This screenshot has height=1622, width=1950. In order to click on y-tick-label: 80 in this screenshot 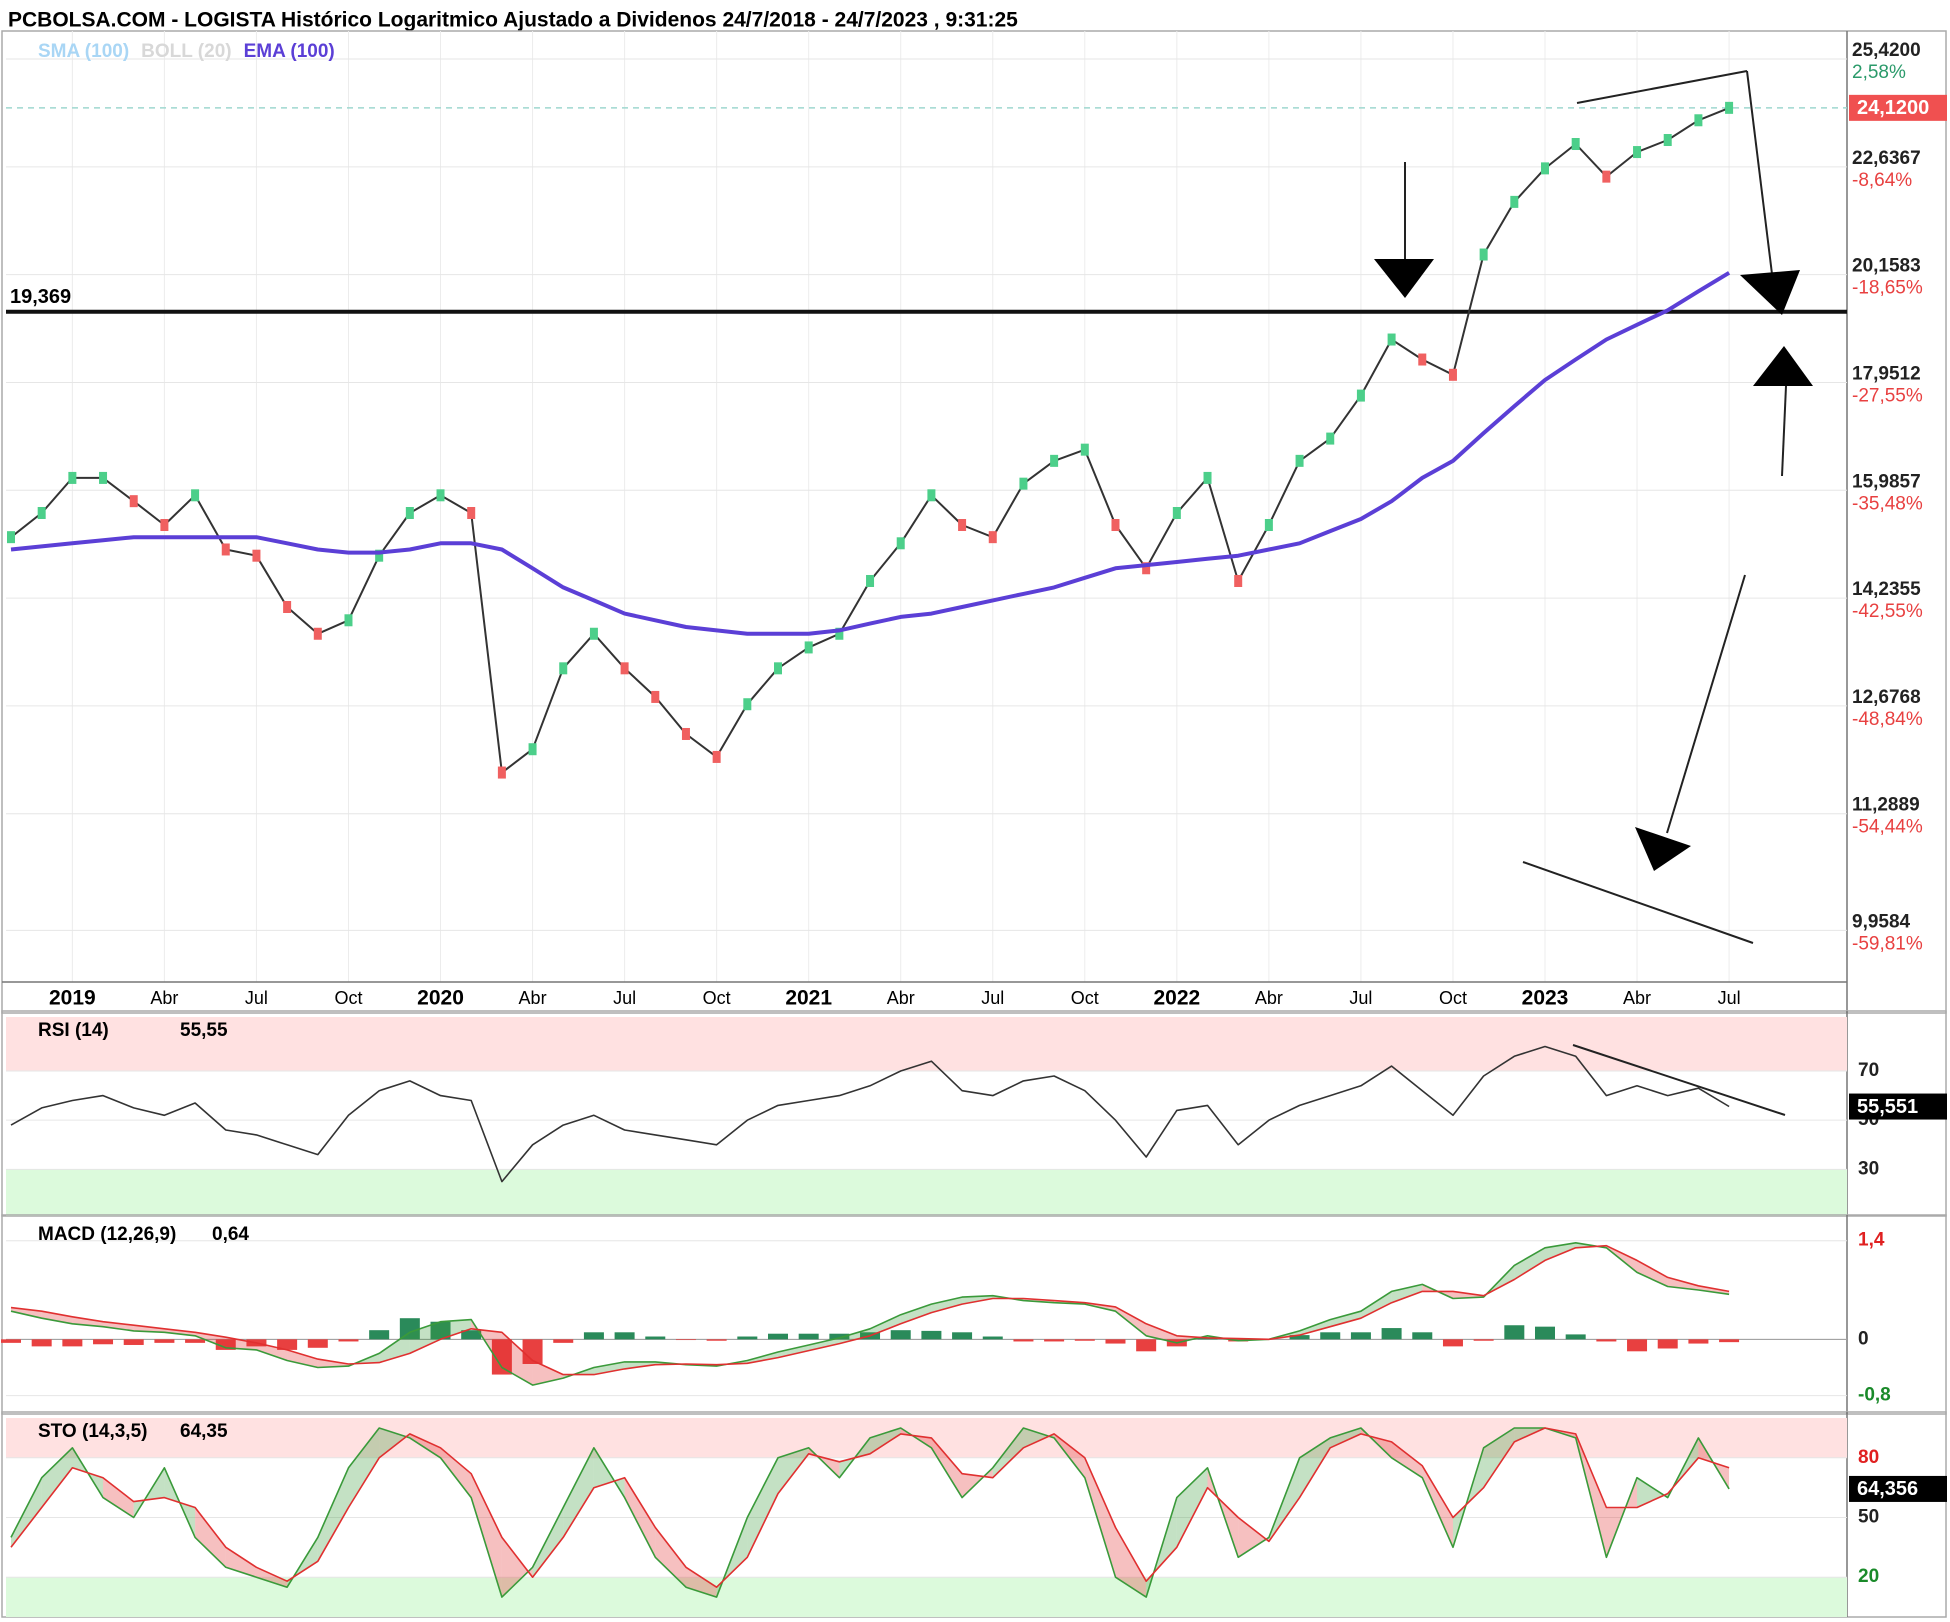, I will do `click(1868, 1457)`.